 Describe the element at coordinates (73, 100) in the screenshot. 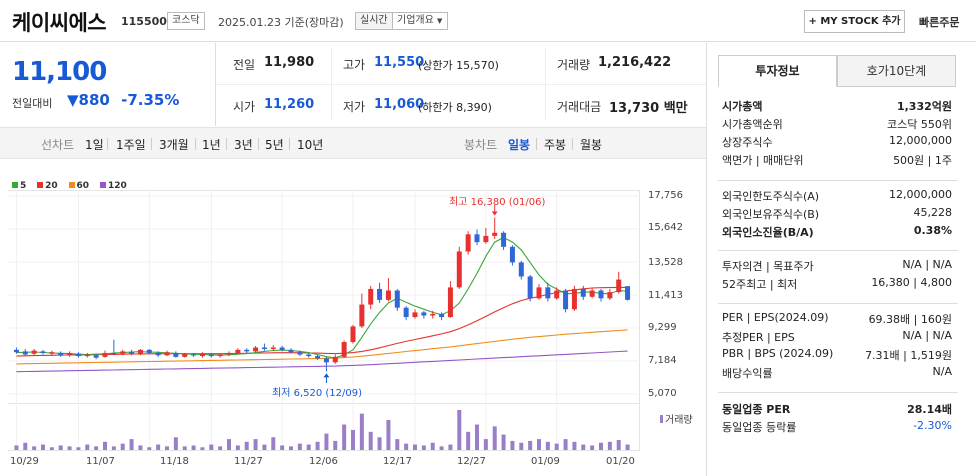

I see `down-arrow-icon: ▼` at that location.